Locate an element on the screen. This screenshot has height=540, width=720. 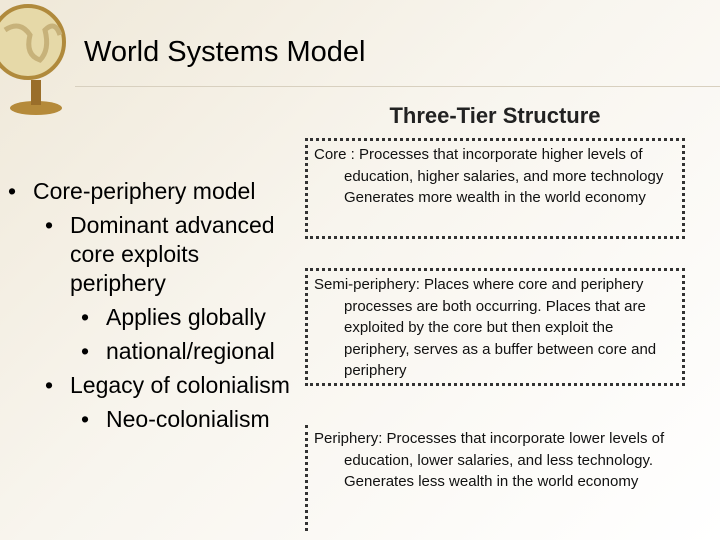
bullet: Neo-colonialism is located at coordinates (189, 419).